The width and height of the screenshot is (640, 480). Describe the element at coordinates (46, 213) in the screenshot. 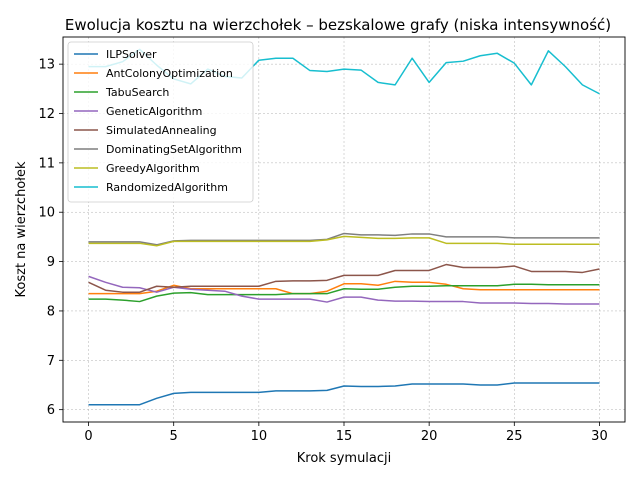

I see `y-tick-label: 10` at that location.